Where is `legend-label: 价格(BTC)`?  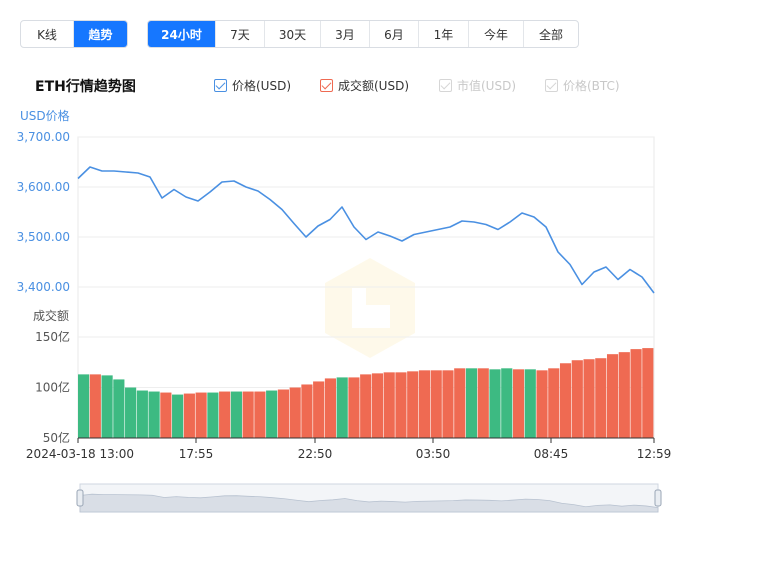
legend-label: 价格(BTC) is located at coordinates (591, 86).